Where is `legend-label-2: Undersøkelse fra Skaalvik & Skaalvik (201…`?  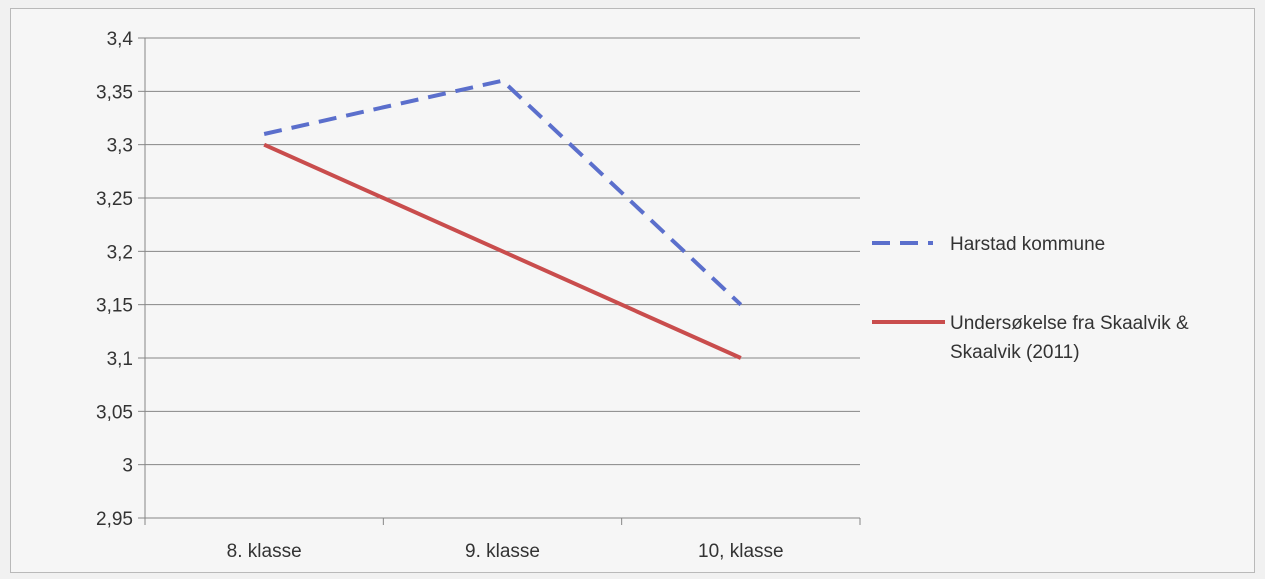 legend-label-2: Undersøkelse fra Skaalvik & Skaalvik (201… is located at coordinates (1069, 338).